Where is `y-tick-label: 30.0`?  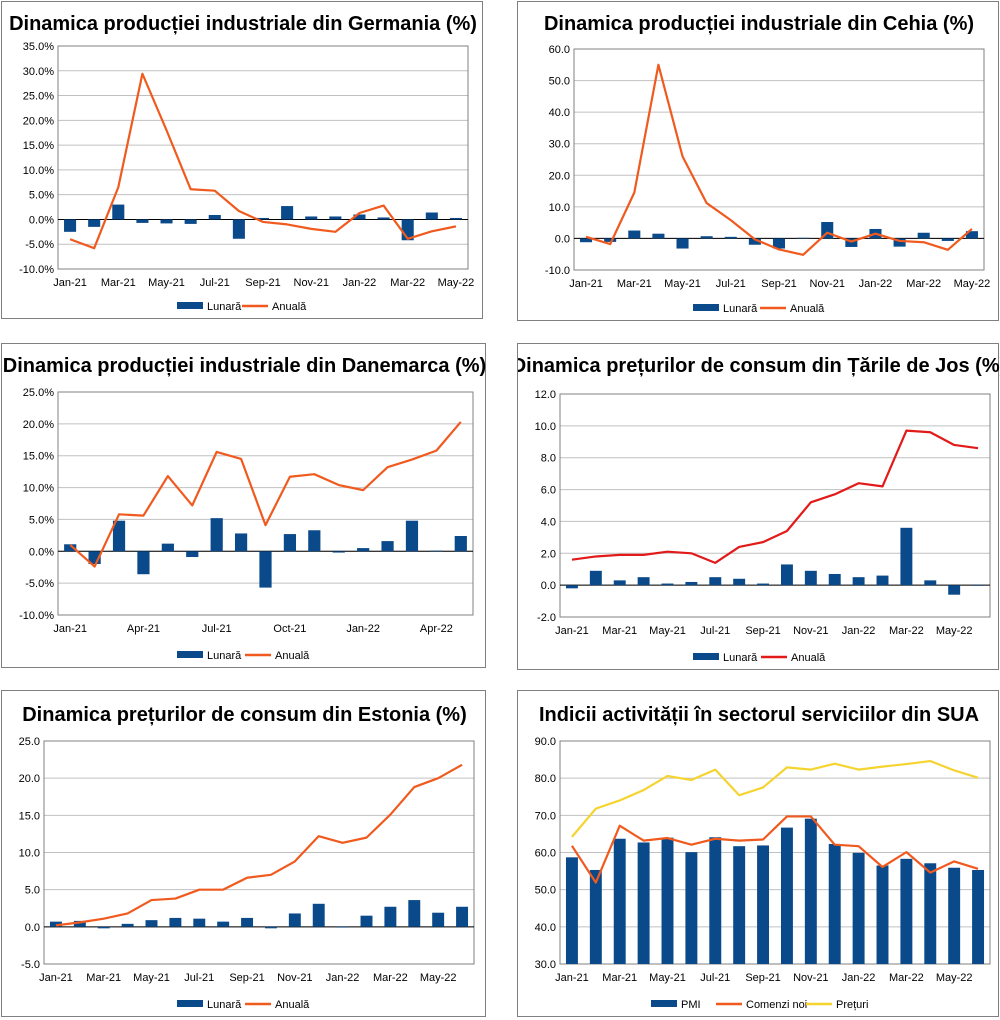
y-tick-label: 30.0 is located at coordinates (545, 965).